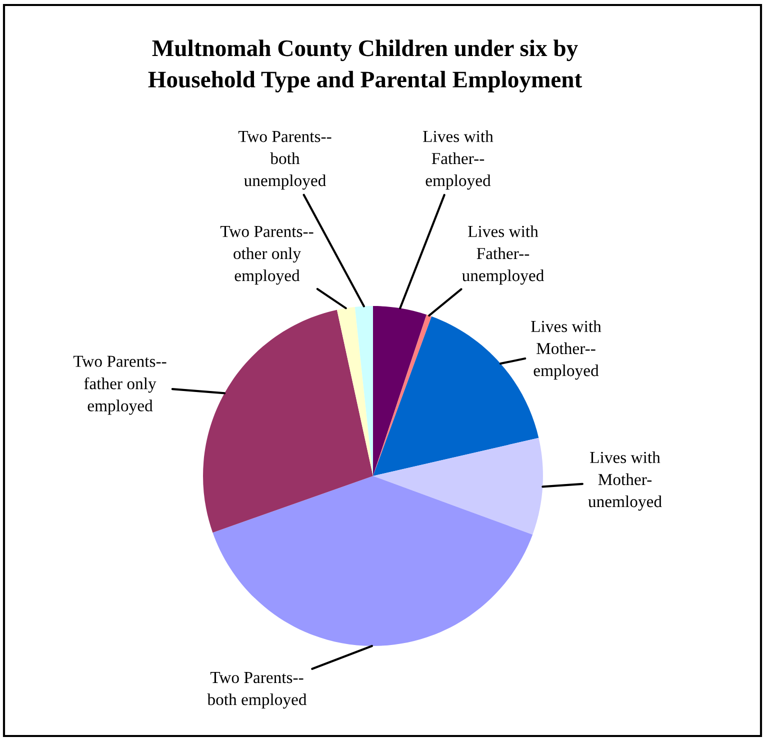 The height and width of the screenshot is (750, 767). Describe the element at coordinates (119, 385) in the screenshot. I see `slice-label: Two Parents-- father only employed` at that location.